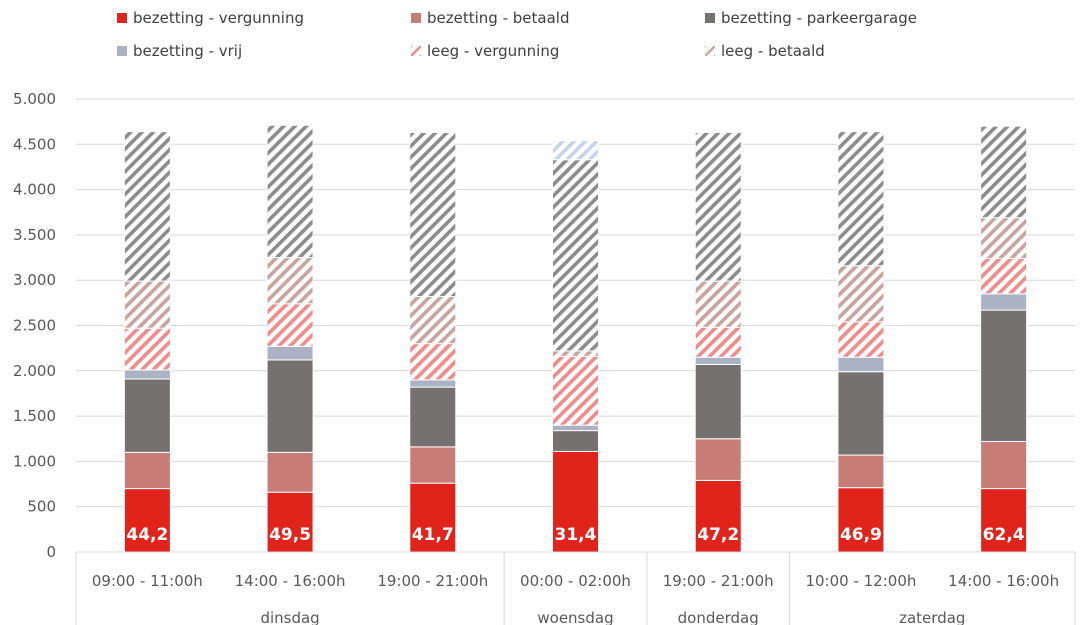  What do you see at coordinates (416, 51) in the screenshot?
I see `legend-swatch-hatched-pink` at bounding box center [416, 51].